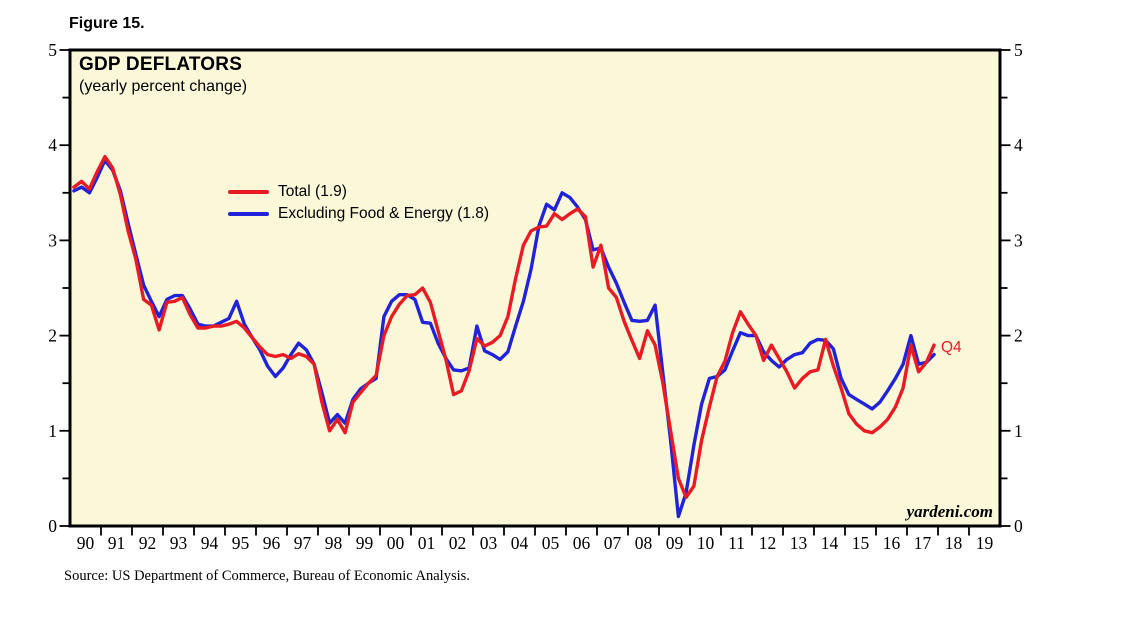 The height and width of the screenshot is (621, 1138). I want to click on x-axis-label: 06, so click(582, 543).